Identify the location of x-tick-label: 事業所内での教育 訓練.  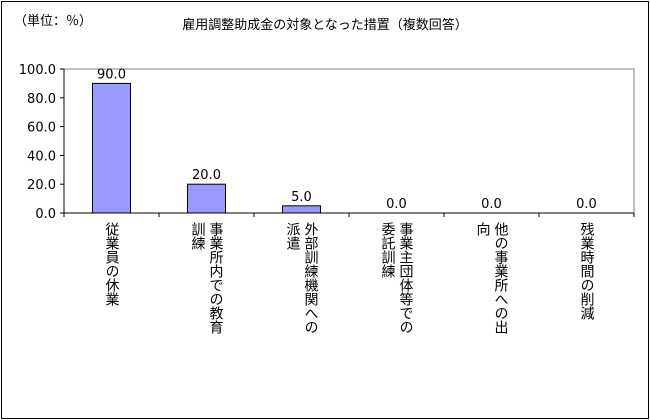
(206, 278).